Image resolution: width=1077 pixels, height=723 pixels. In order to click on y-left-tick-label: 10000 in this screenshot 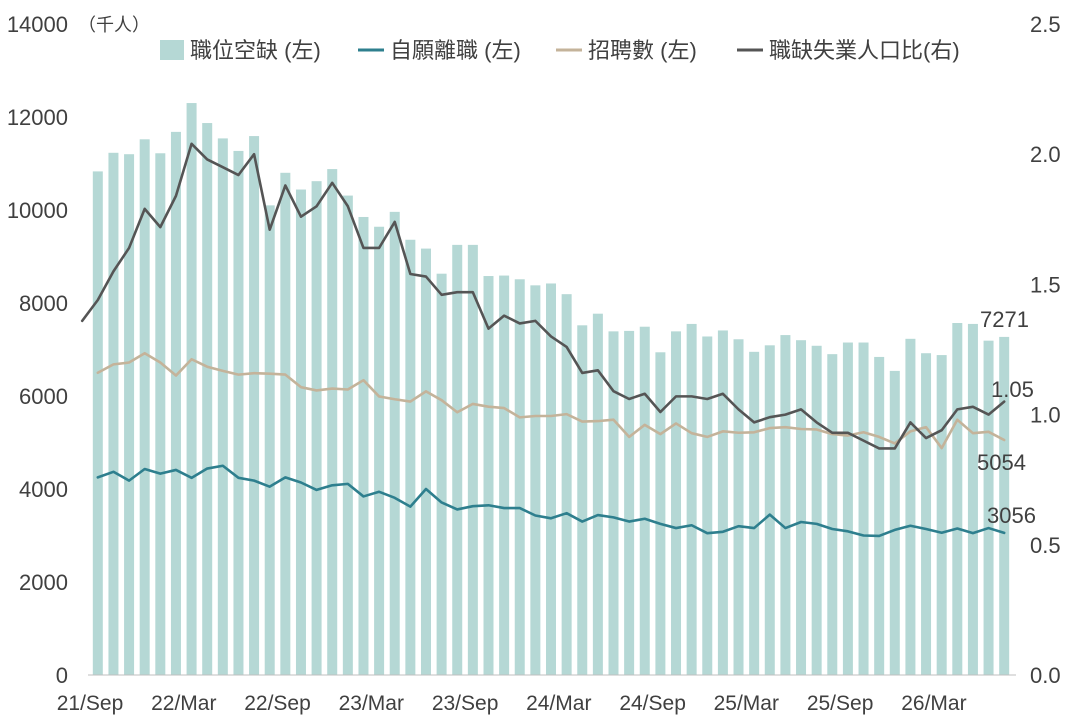, I will do `click(37, 210)`.